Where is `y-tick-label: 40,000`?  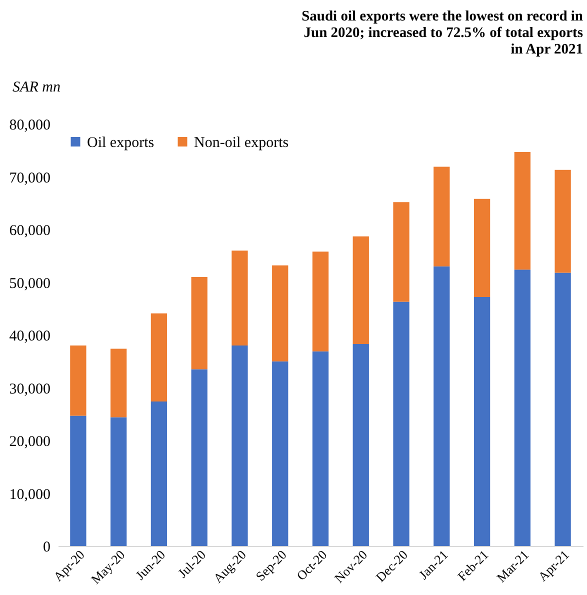 y-tick-label: 40,000 is located at coordinates (29, 336).